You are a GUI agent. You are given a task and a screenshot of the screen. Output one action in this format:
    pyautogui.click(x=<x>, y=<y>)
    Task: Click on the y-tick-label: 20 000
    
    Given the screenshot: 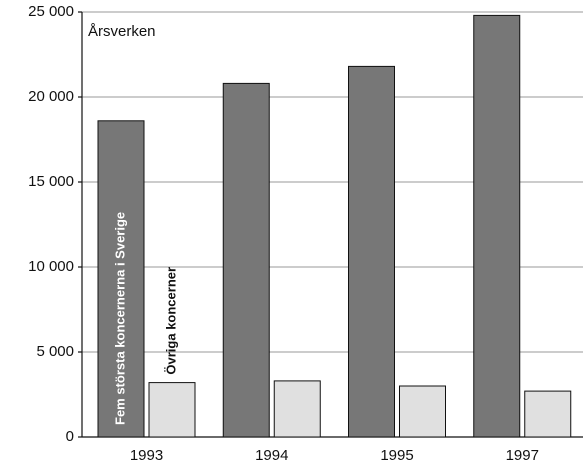 What is the action you would take?
    pyautogui.click(x=51, y=96)
    